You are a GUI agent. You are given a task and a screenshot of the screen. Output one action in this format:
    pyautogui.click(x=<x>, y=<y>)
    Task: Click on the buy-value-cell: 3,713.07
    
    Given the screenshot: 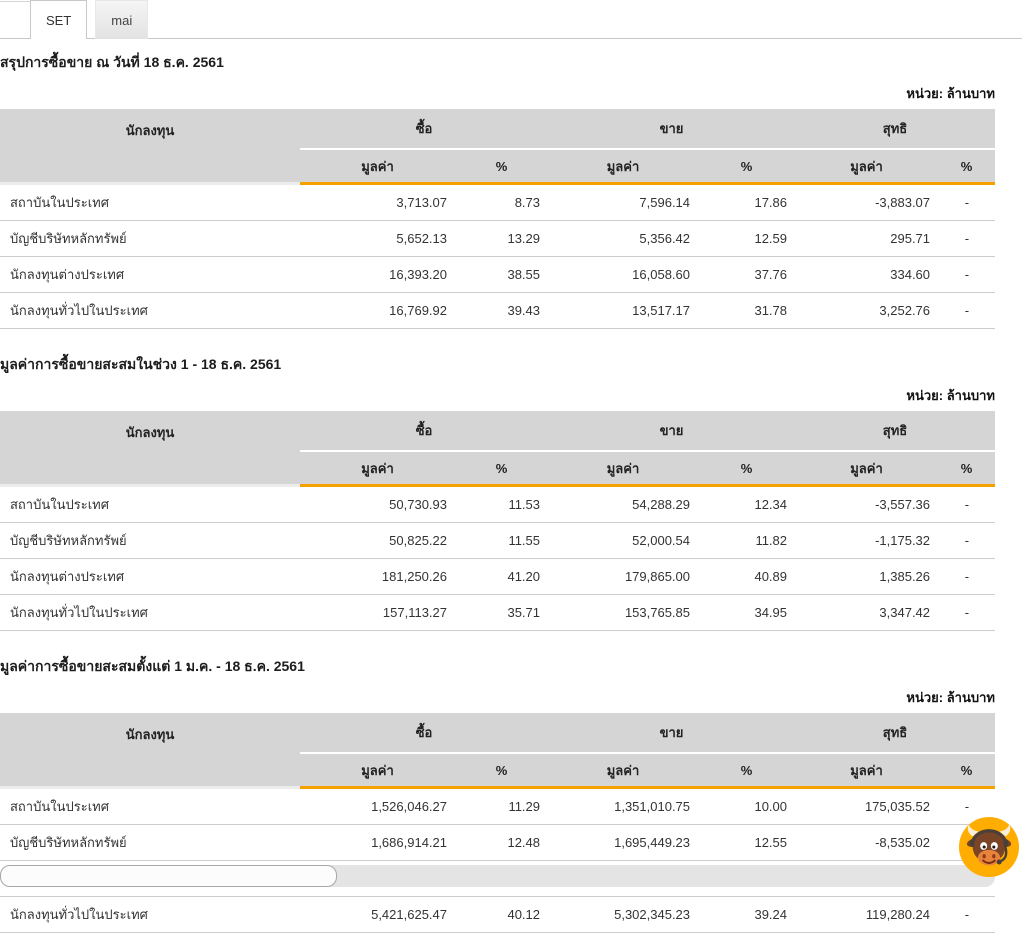 What is the action you would take?
    pyautogui.click(x=377, y=202)
    